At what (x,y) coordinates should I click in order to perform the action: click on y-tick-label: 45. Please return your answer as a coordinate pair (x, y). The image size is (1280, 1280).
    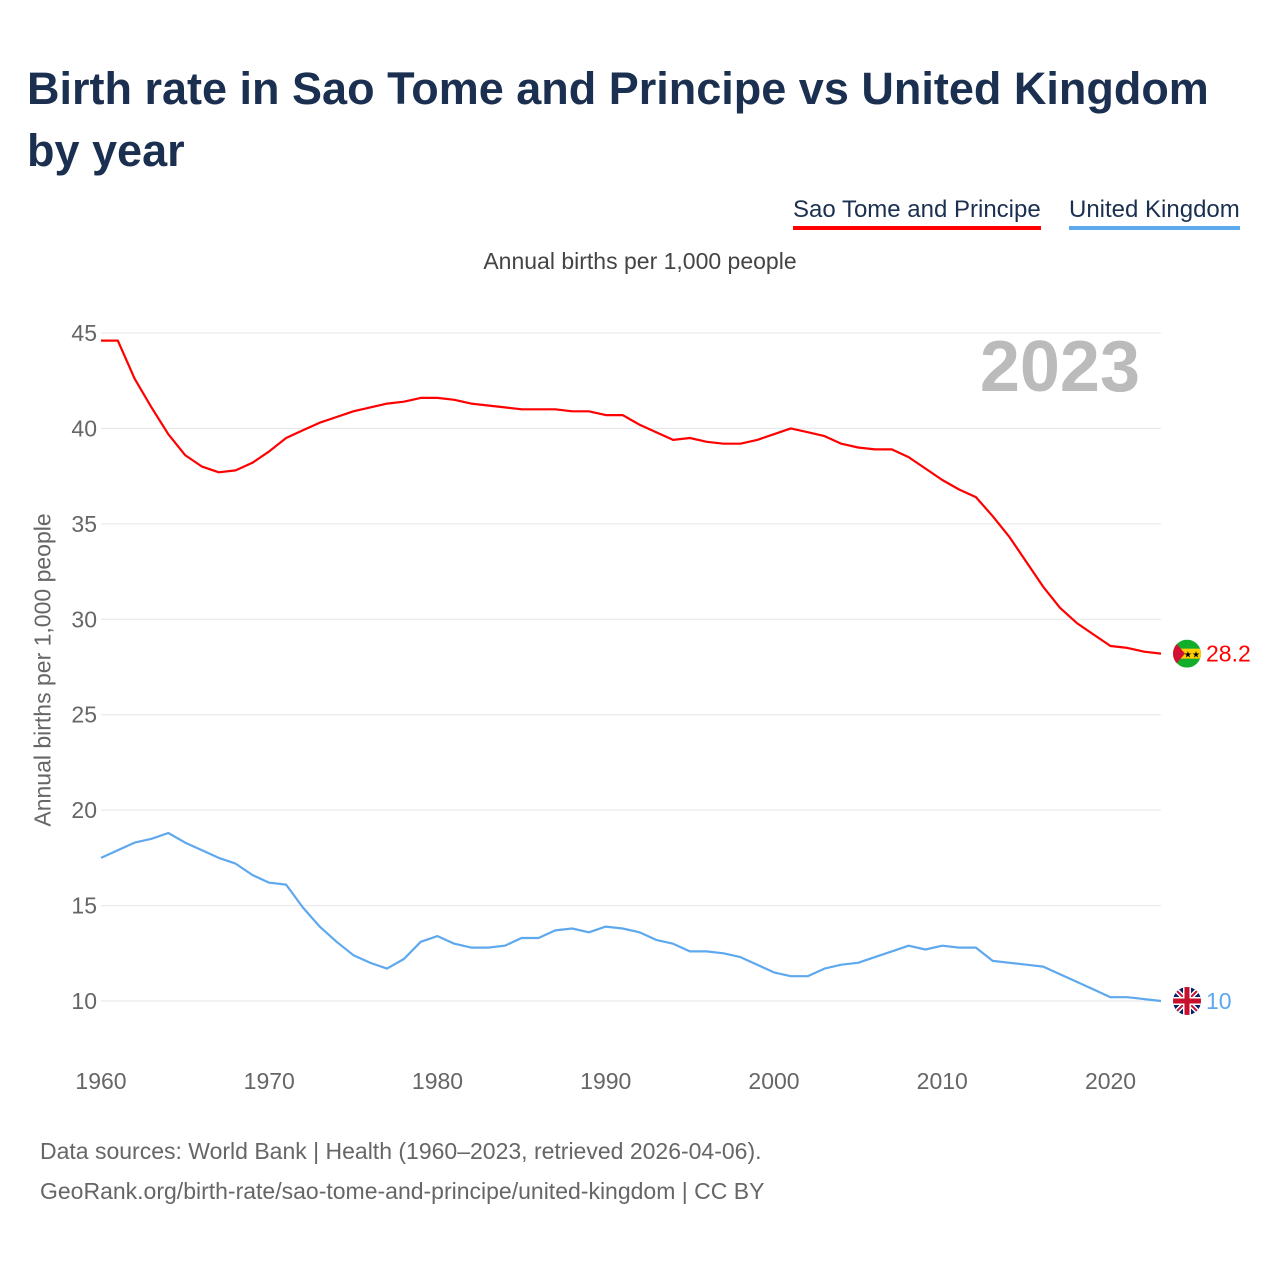
    Looking at the image, I should click on (84, 333).